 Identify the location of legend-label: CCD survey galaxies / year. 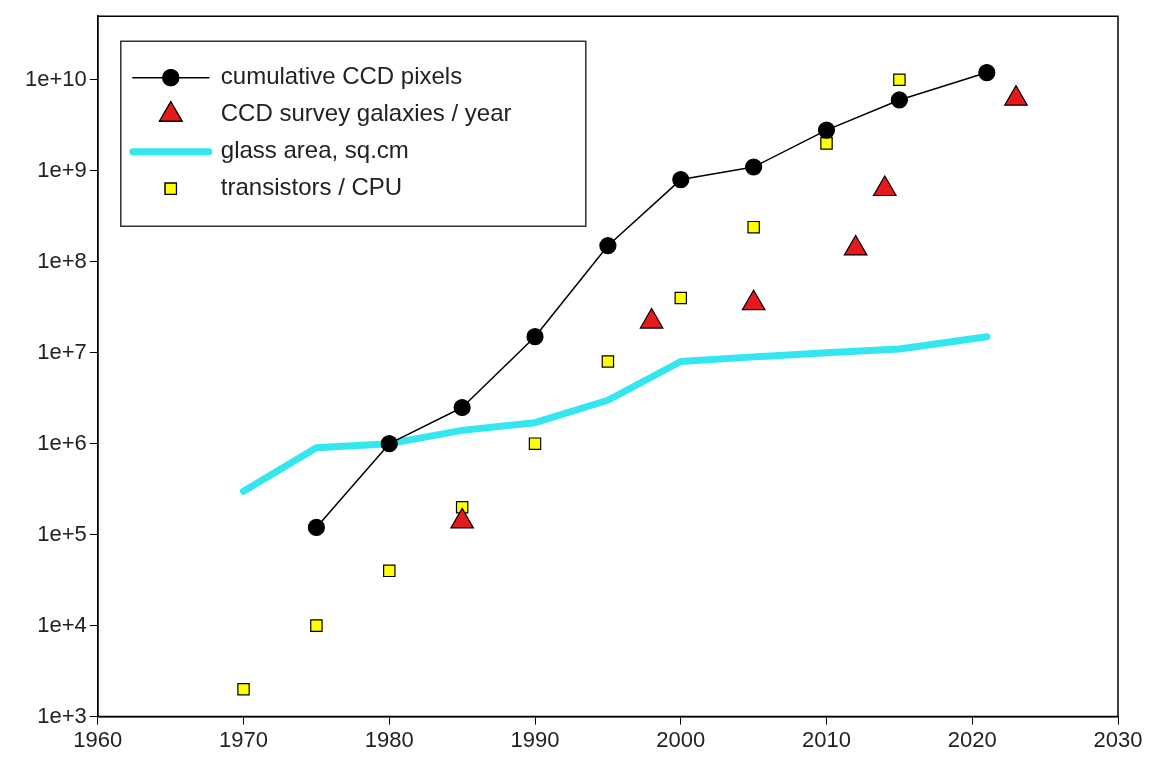
(366, 113).